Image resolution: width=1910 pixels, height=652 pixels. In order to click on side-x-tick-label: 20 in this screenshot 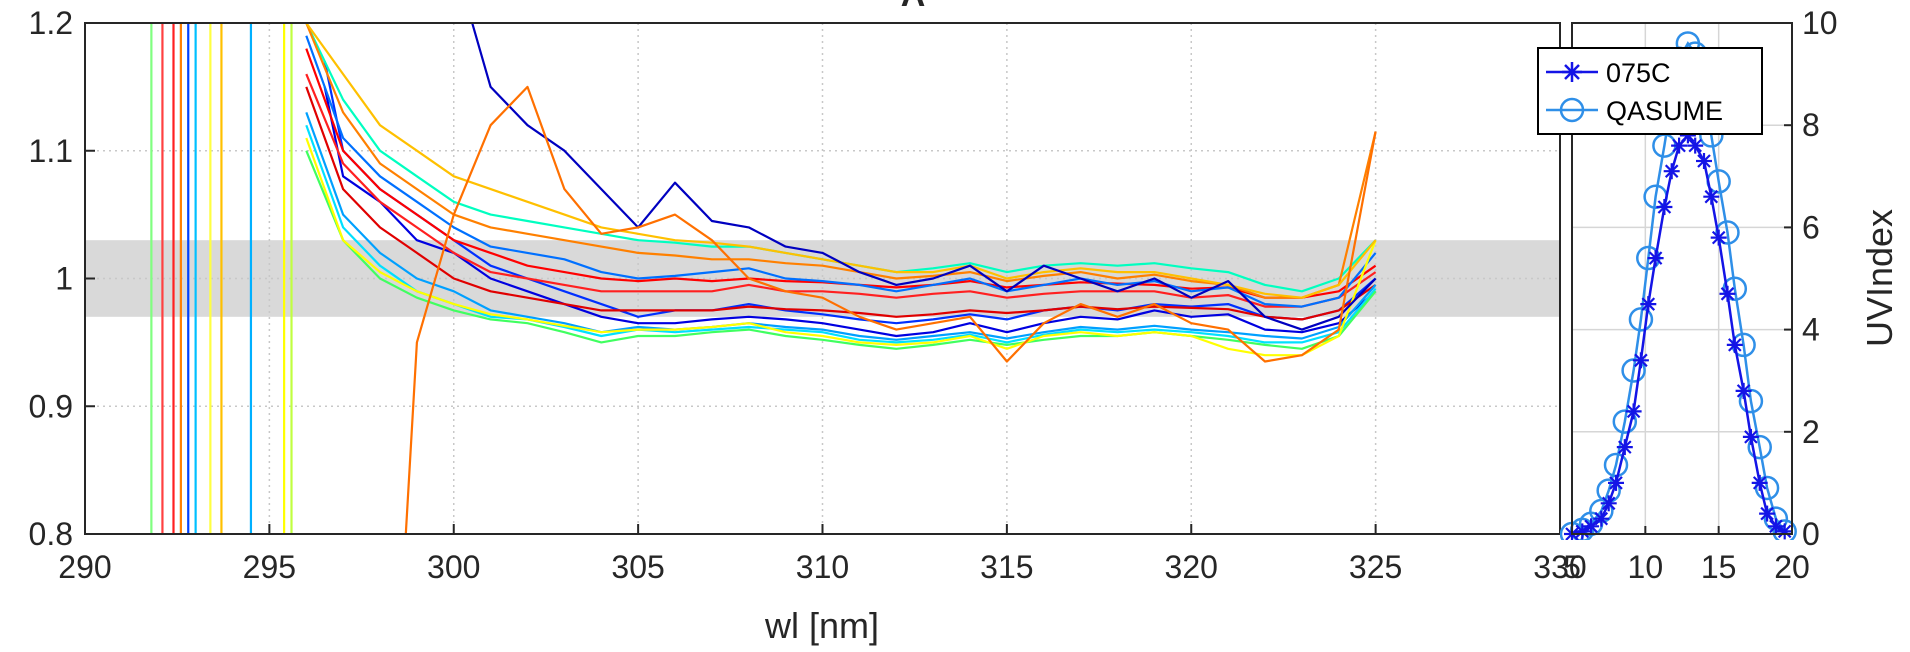, I will do `click(1792, 567)`.